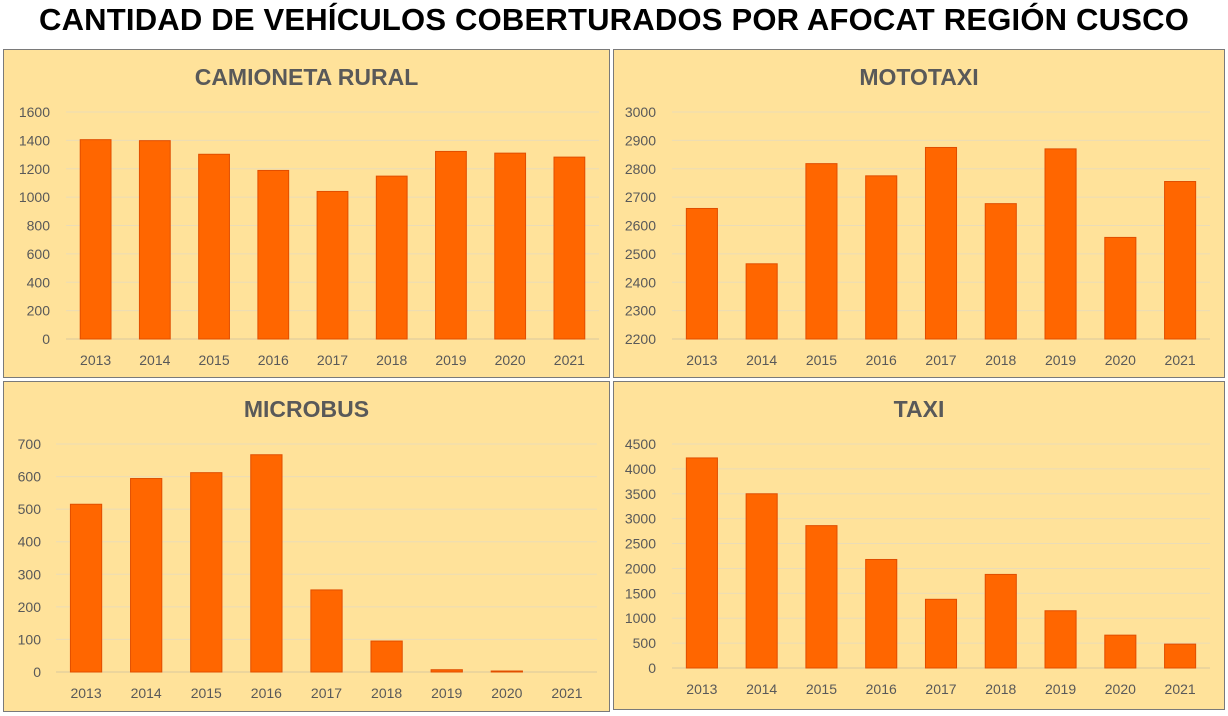 The image size is (1228, 716). What do you see at coordinates (34, 112) in the screenshot?
I see `y-tick-label: 1600` at bounding box center [34, 112].